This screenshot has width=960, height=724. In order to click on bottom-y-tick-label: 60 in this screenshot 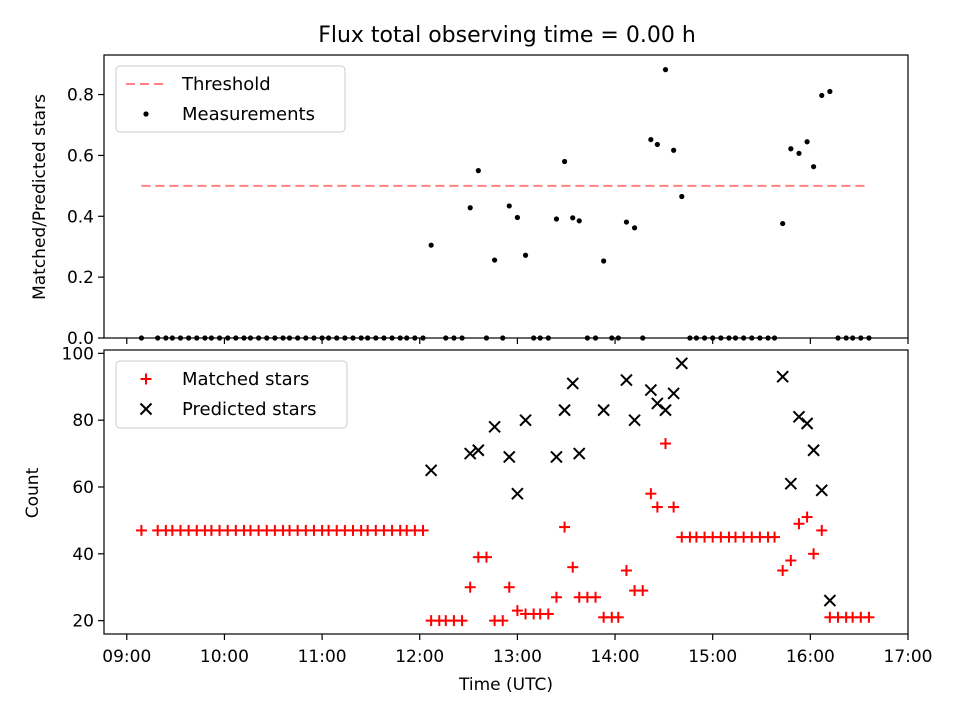, I will do `click(83, 488)`.